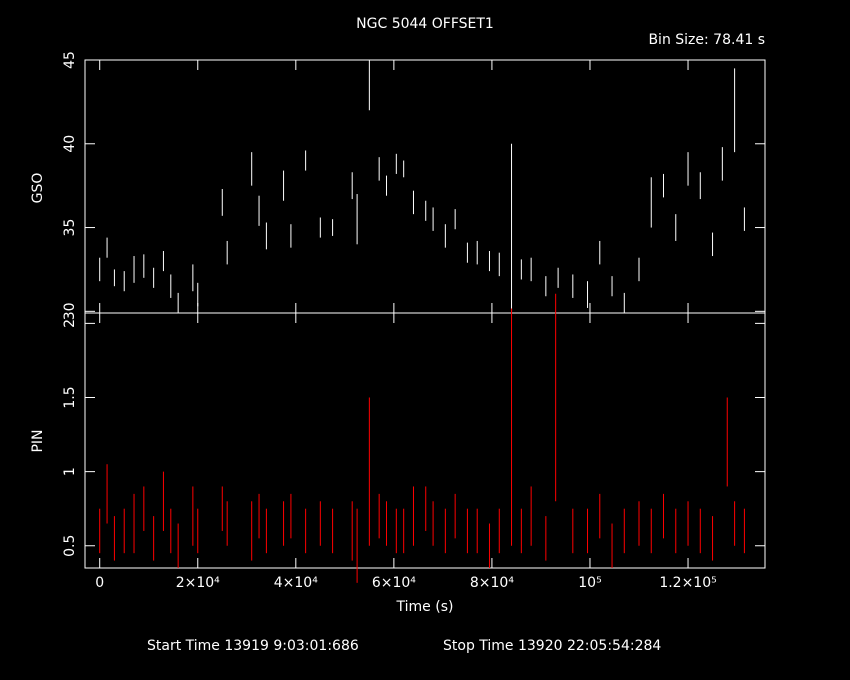 The width and height of the screenshot is (850, 680). Describe the element at coordinates (70, 228) in the screenshot. I see `y-tick-label: 35` at that location.